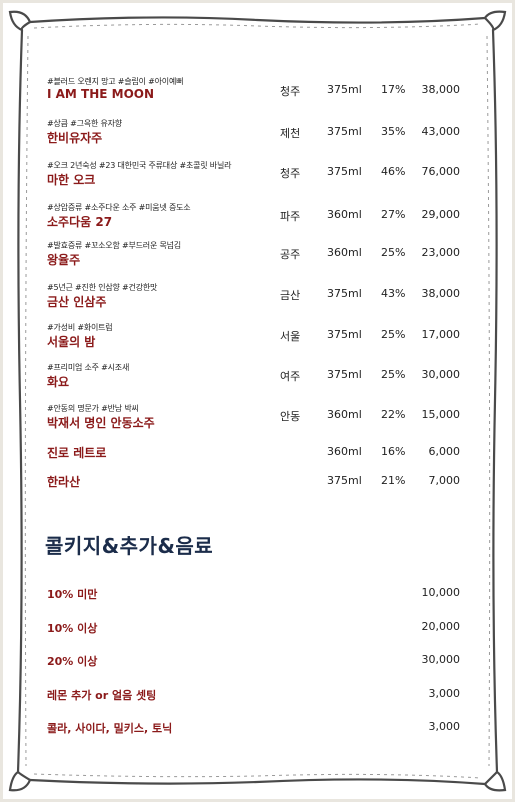 The width and height of the screenshot is (515, 802). Describe the element at coordinates (101, 94) in the screenshot. I see `item-name: I AM THE MOON` at that location.